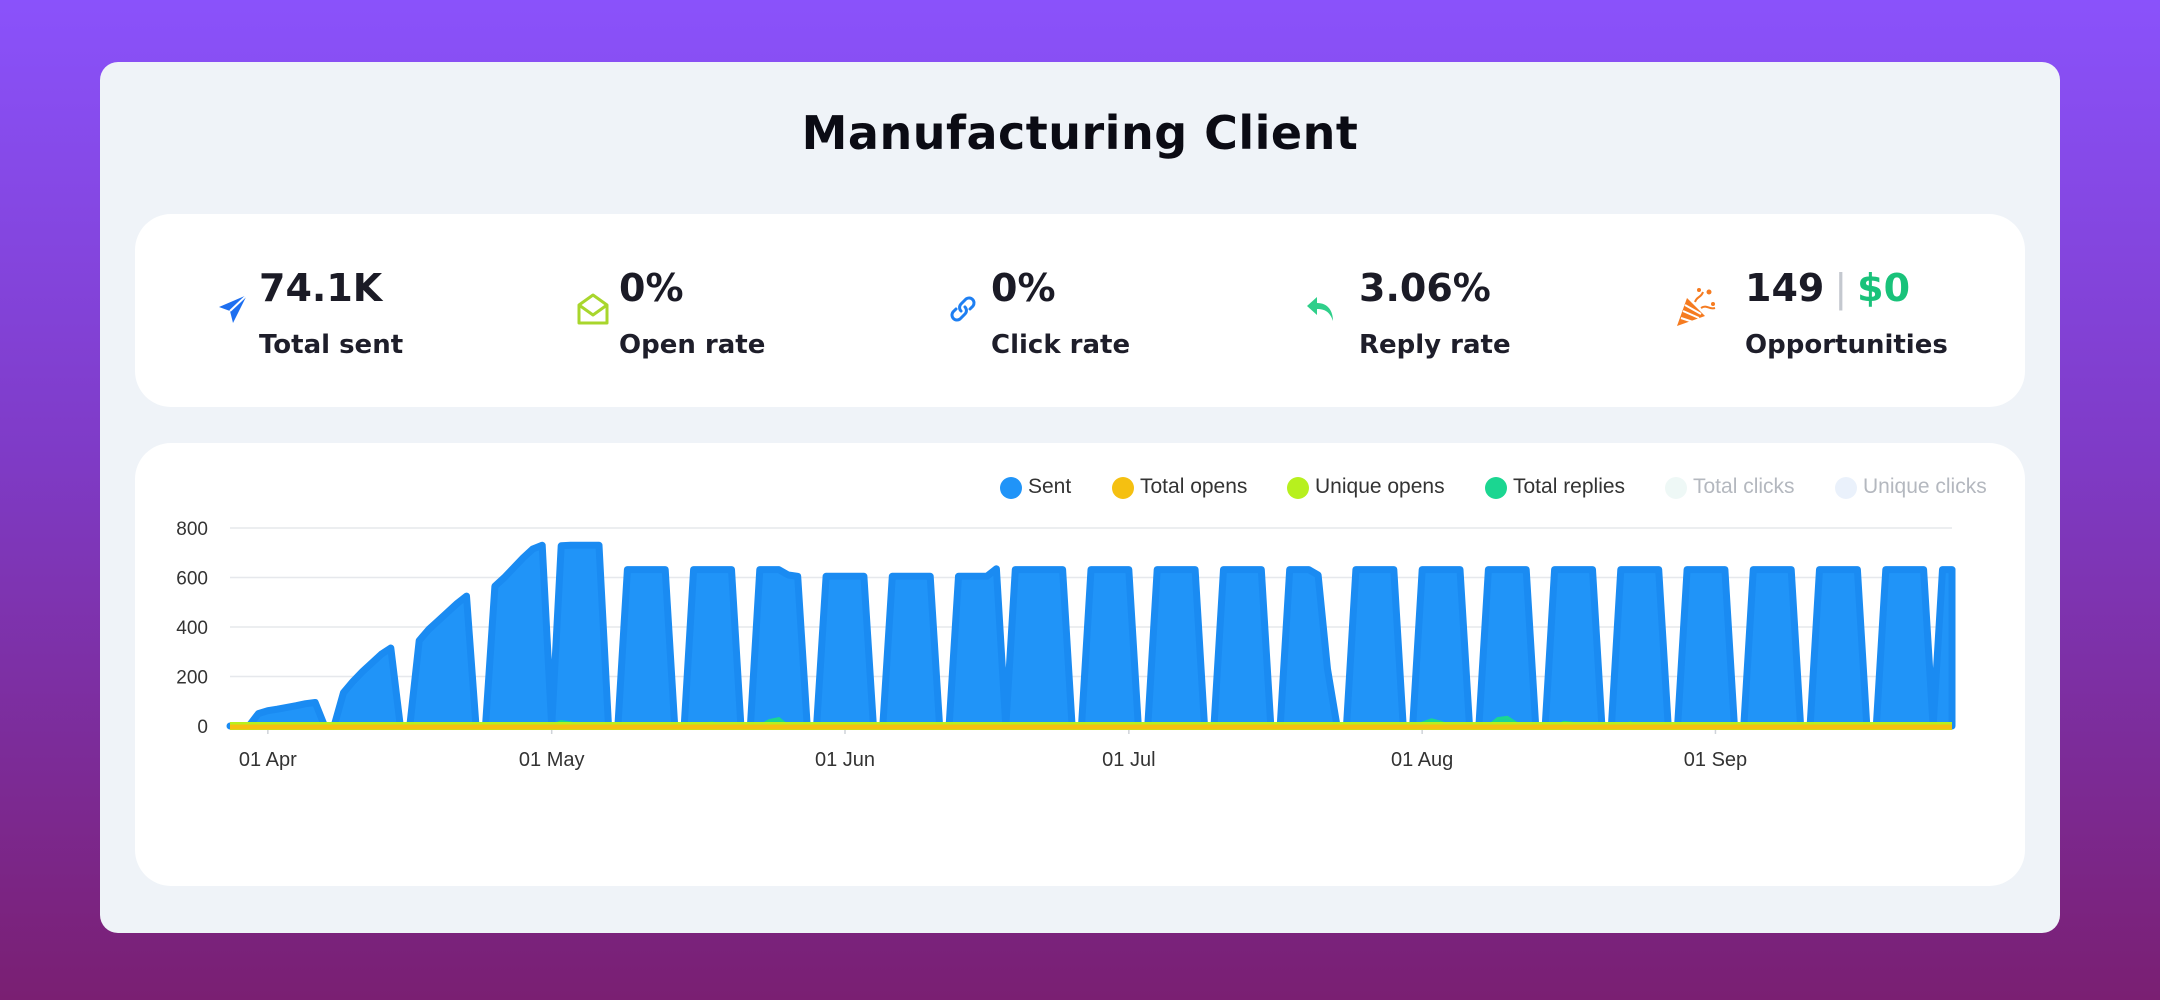 The width and height of the screenshot is (2160, 1000). I want to click on y-axis-ticks: 0 200 400 600 800, so click(192, 628).